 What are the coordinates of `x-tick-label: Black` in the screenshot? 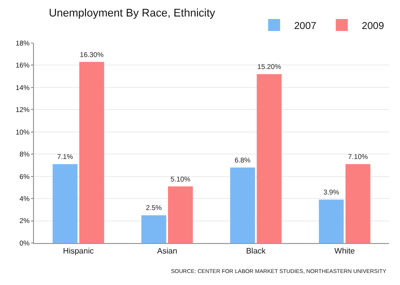 It's located at (256, 251).